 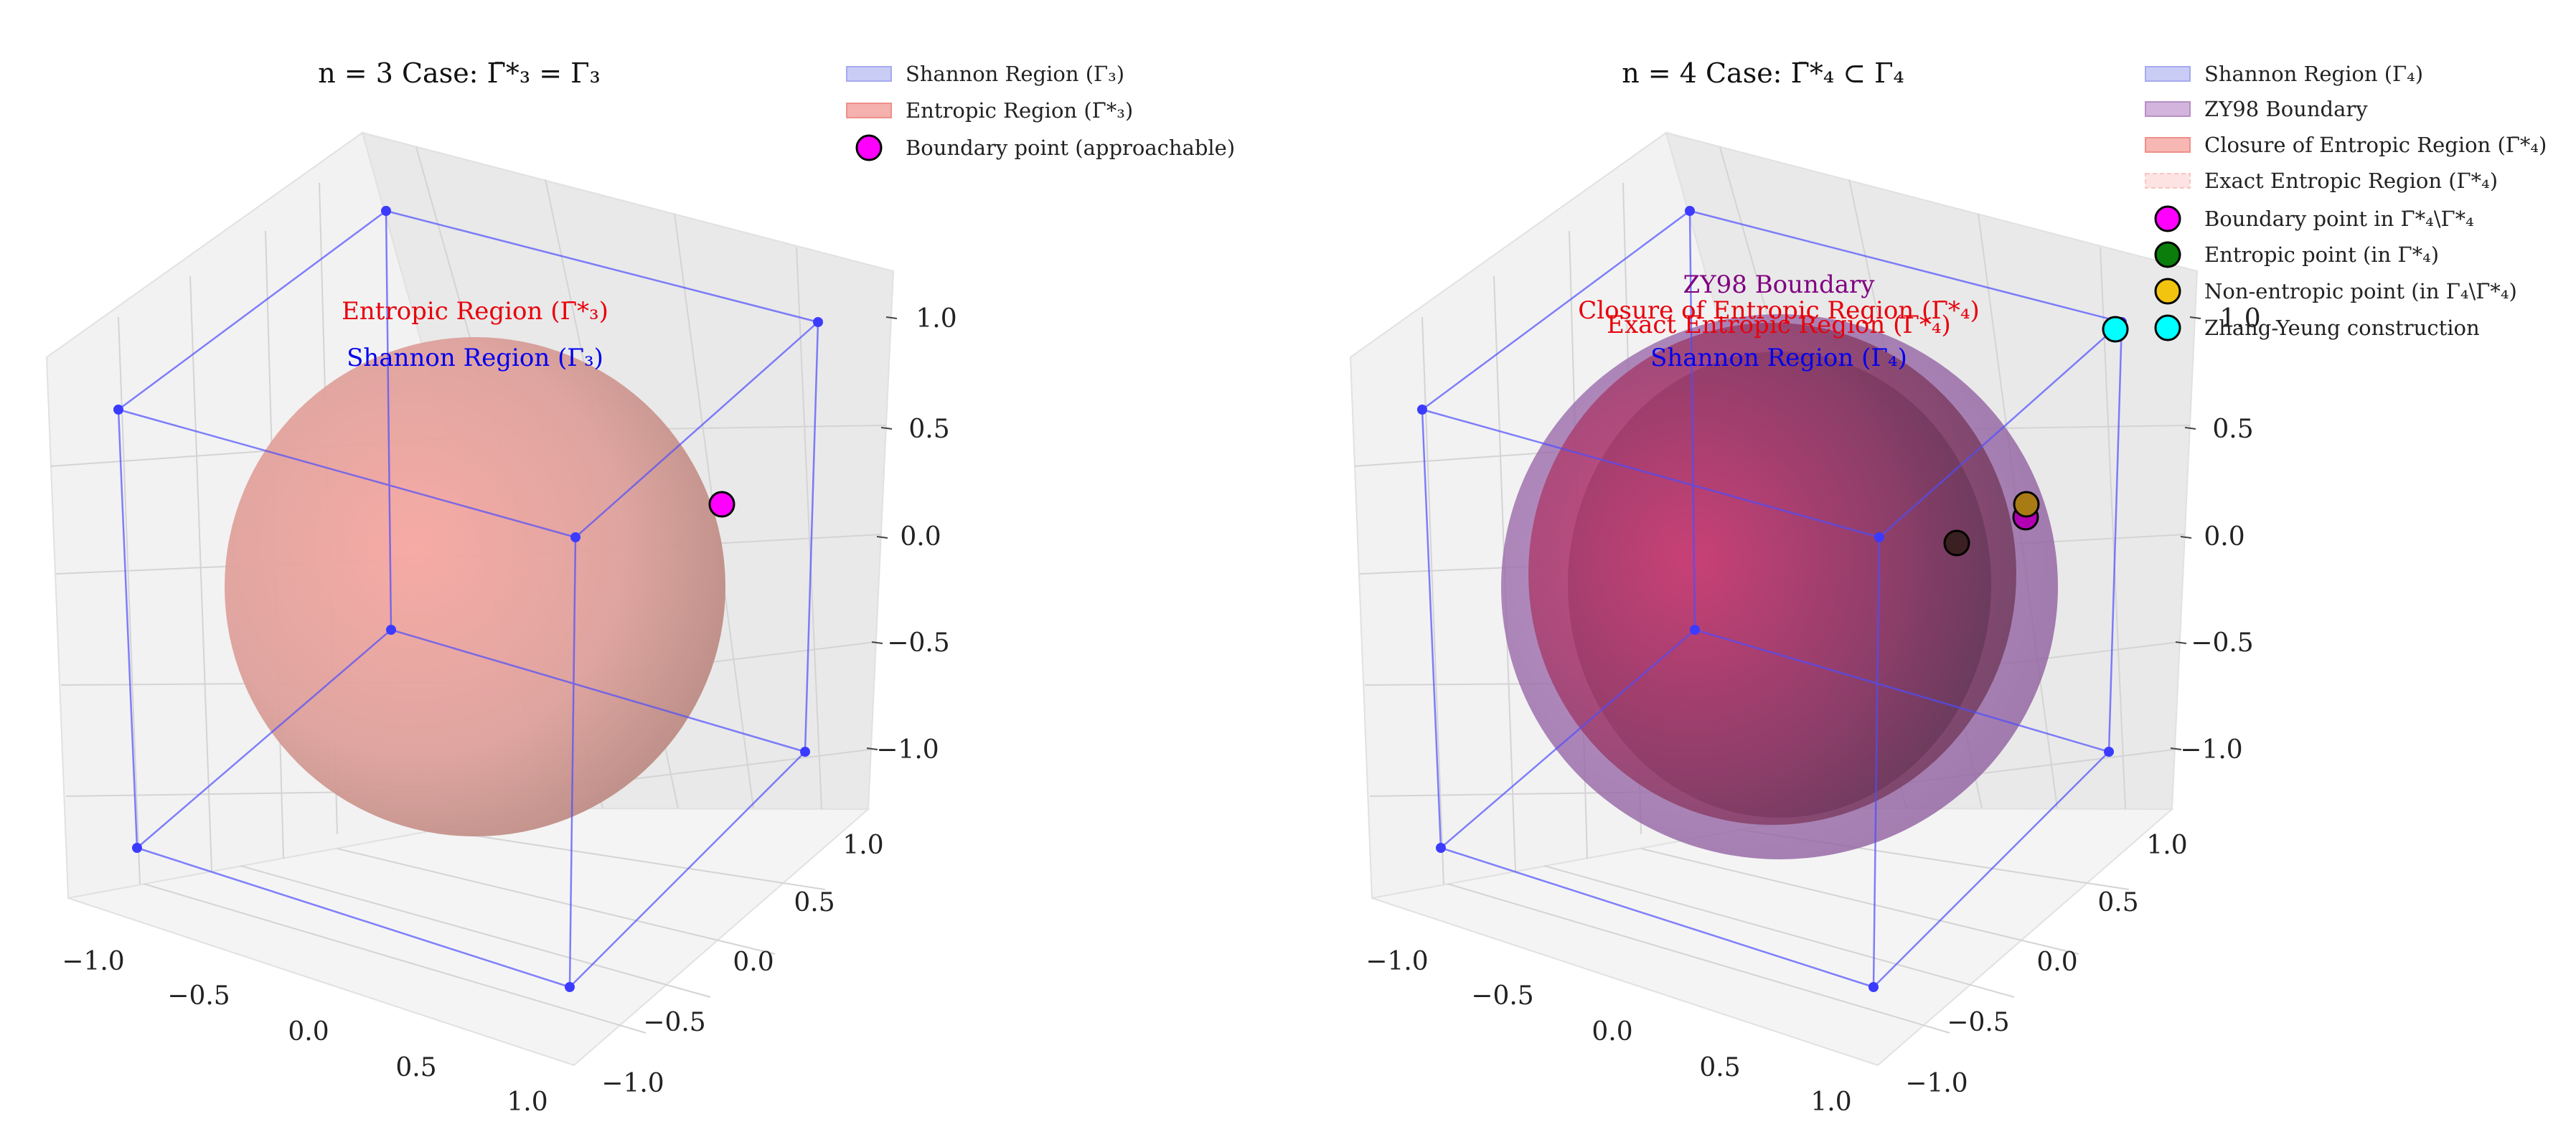 What do you see at coordinates (1779, 284) in the screenshot?
I see `annotation-zy98-boundary: ZY98 Boundary` at bounding box center [1779, 284].